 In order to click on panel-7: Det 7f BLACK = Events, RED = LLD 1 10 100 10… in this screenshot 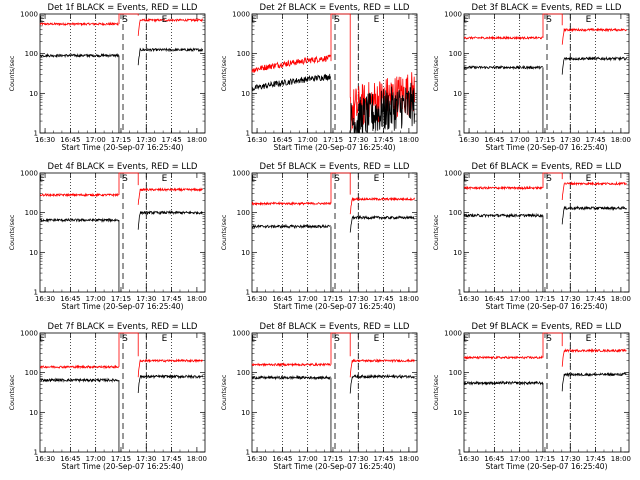, I will do `click(107, 396)`.